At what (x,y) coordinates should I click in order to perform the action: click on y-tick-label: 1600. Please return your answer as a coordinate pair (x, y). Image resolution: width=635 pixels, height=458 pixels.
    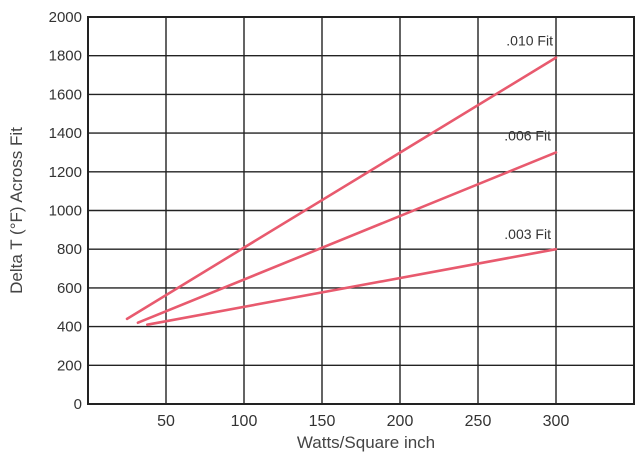
    Looking at the image, I should click on (65, 94).